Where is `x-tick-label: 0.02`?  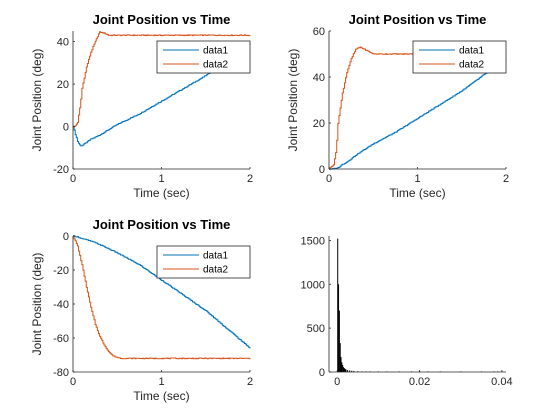
x-tick-label: 0.02 is located at coordinates (419, 382).